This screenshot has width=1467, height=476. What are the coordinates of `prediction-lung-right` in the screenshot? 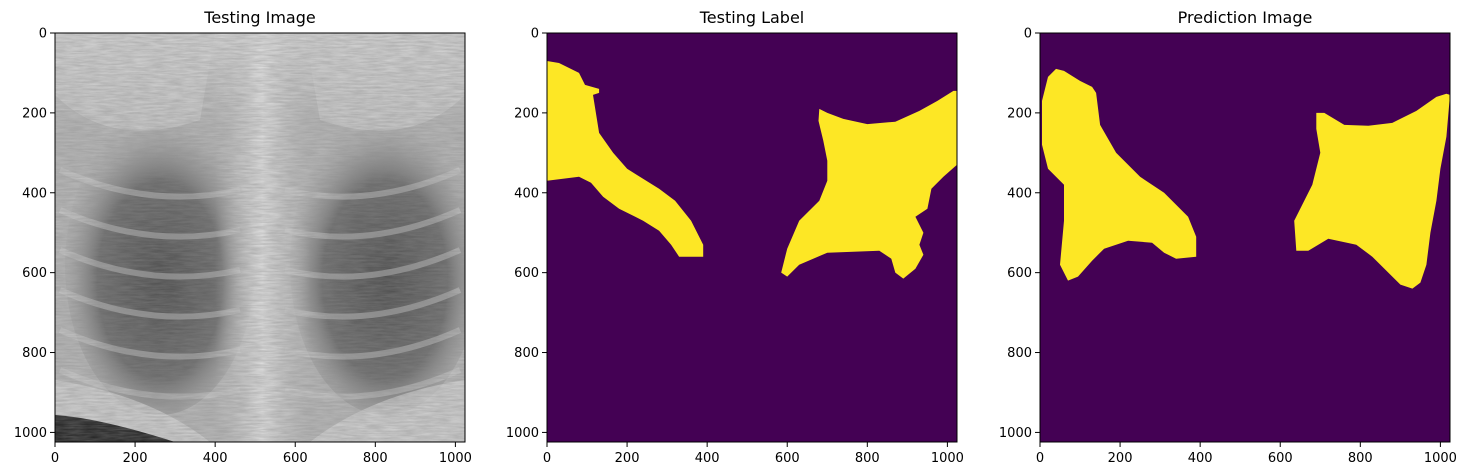 It's located at (1372, 191).